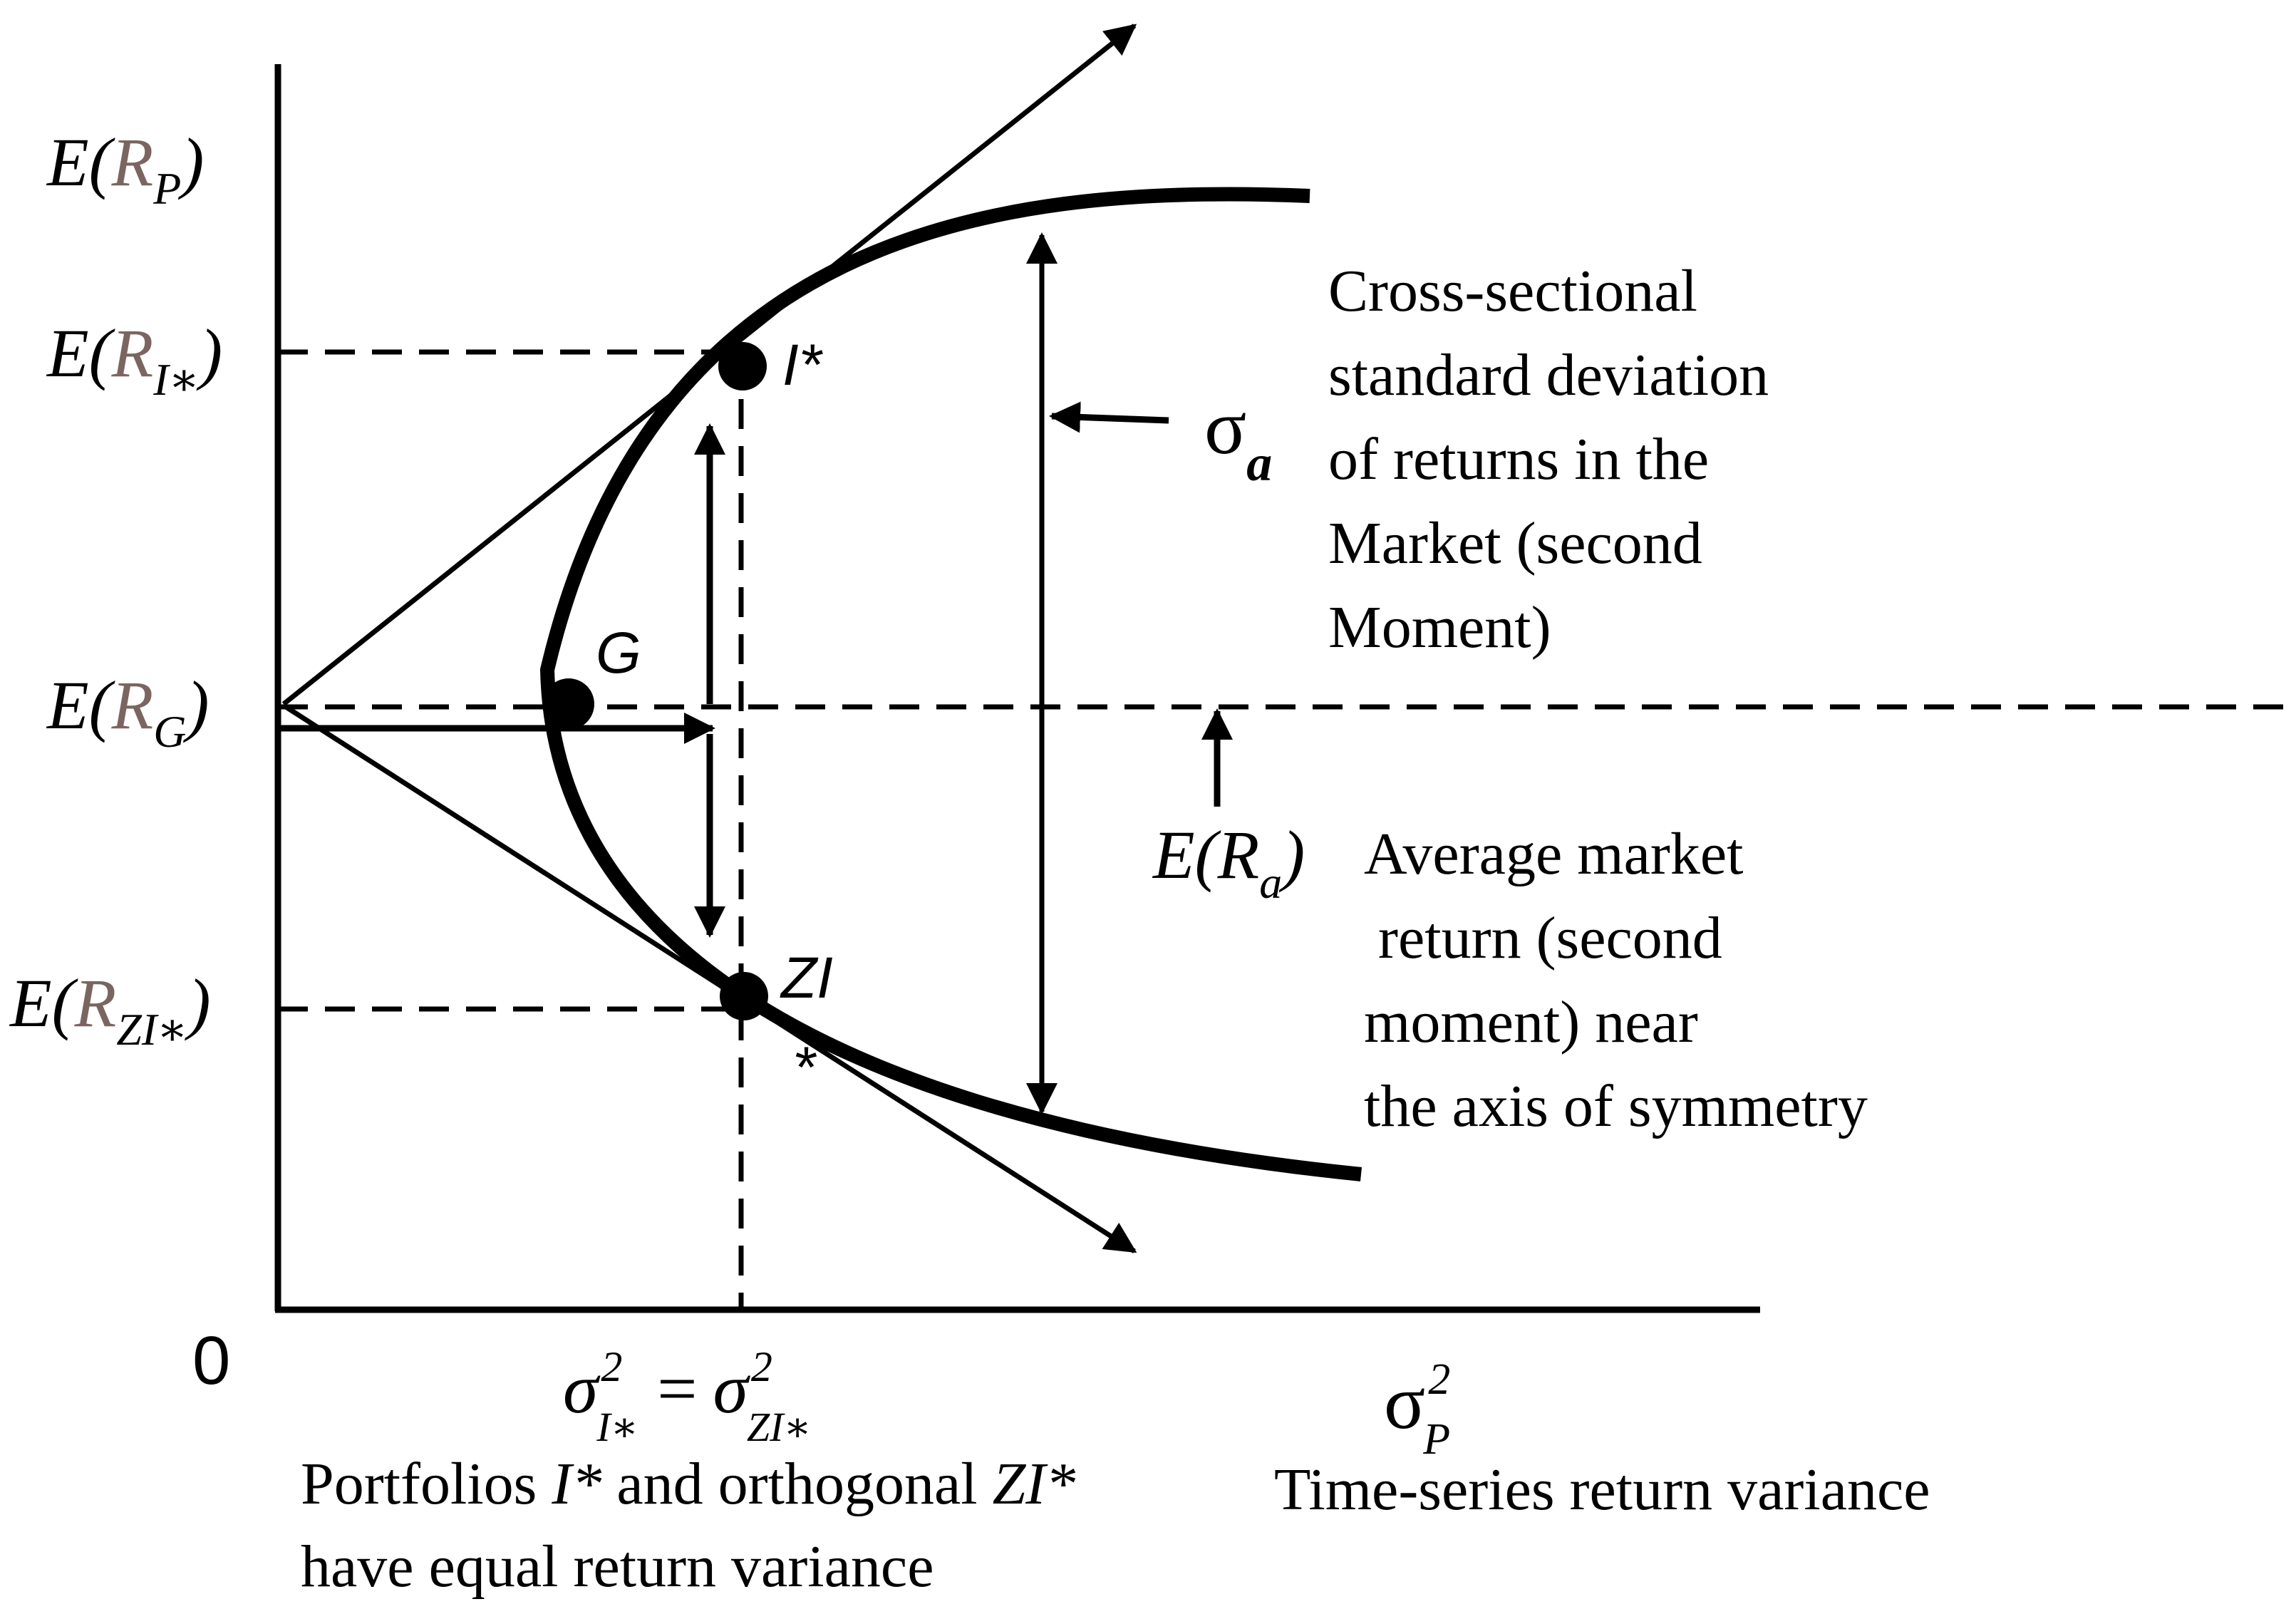  What do you see at coordinates (125, 169) in the screenshot?
I see `y-label-rp: E(RP)` at bounding box center [125, 169].